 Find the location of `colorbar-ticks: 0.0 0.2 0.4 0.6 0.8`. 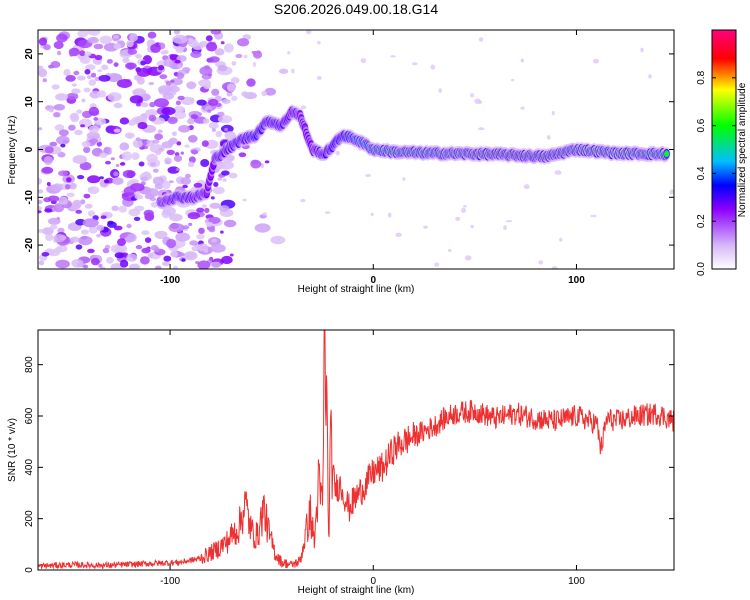

colorbar-ticks: 0.0 0.2 0.4 0.6 0.8 is located at coordinates (716, 173).